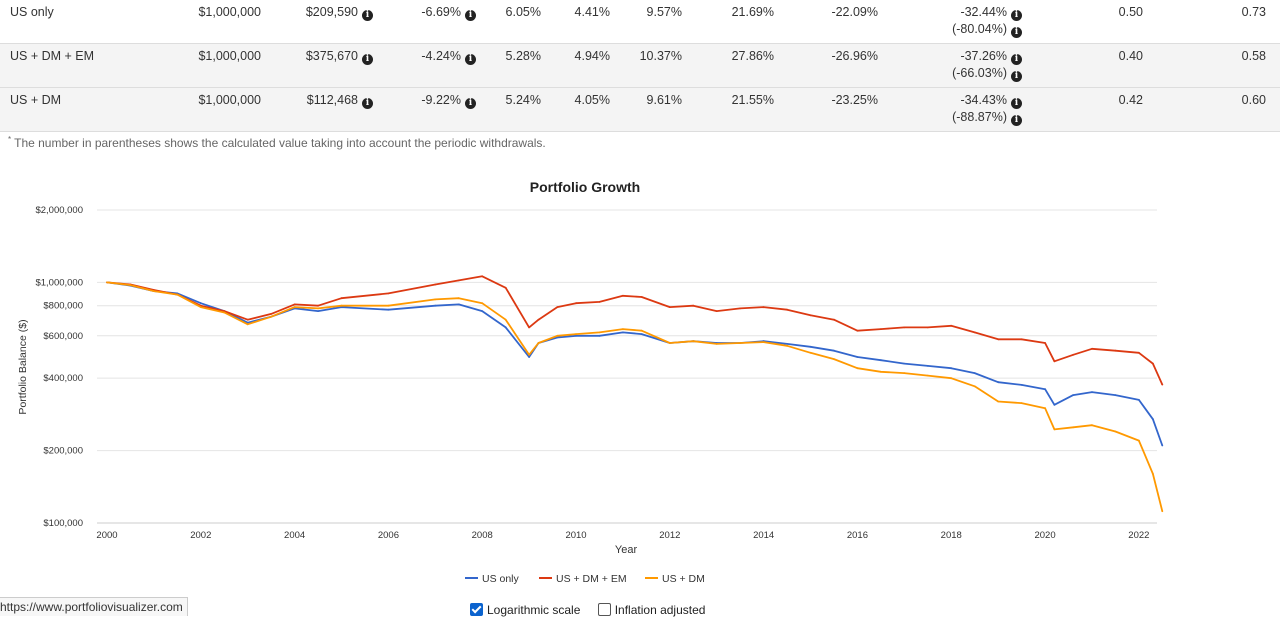  Describe the element at coordinates (59, 282) in the screenshot. I see `y-tick-label: $1,000,000` at that location.